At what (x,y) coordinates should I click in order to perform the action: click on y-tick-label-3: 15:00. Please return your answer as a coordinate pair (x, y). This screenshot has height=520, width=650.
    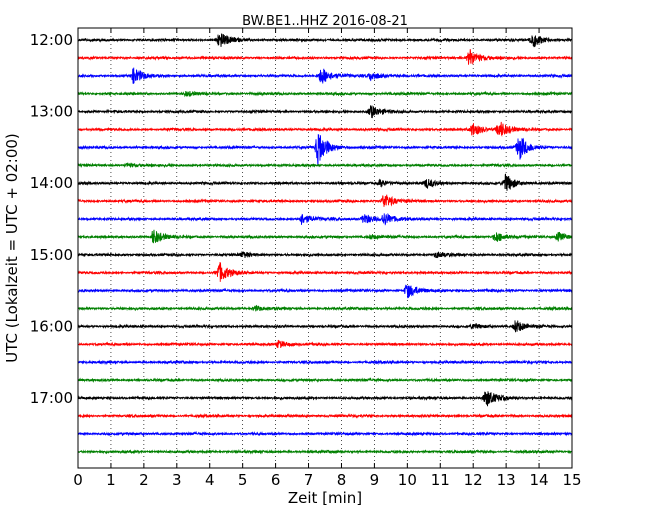
    Looking at the image, I should click on (51, 255).